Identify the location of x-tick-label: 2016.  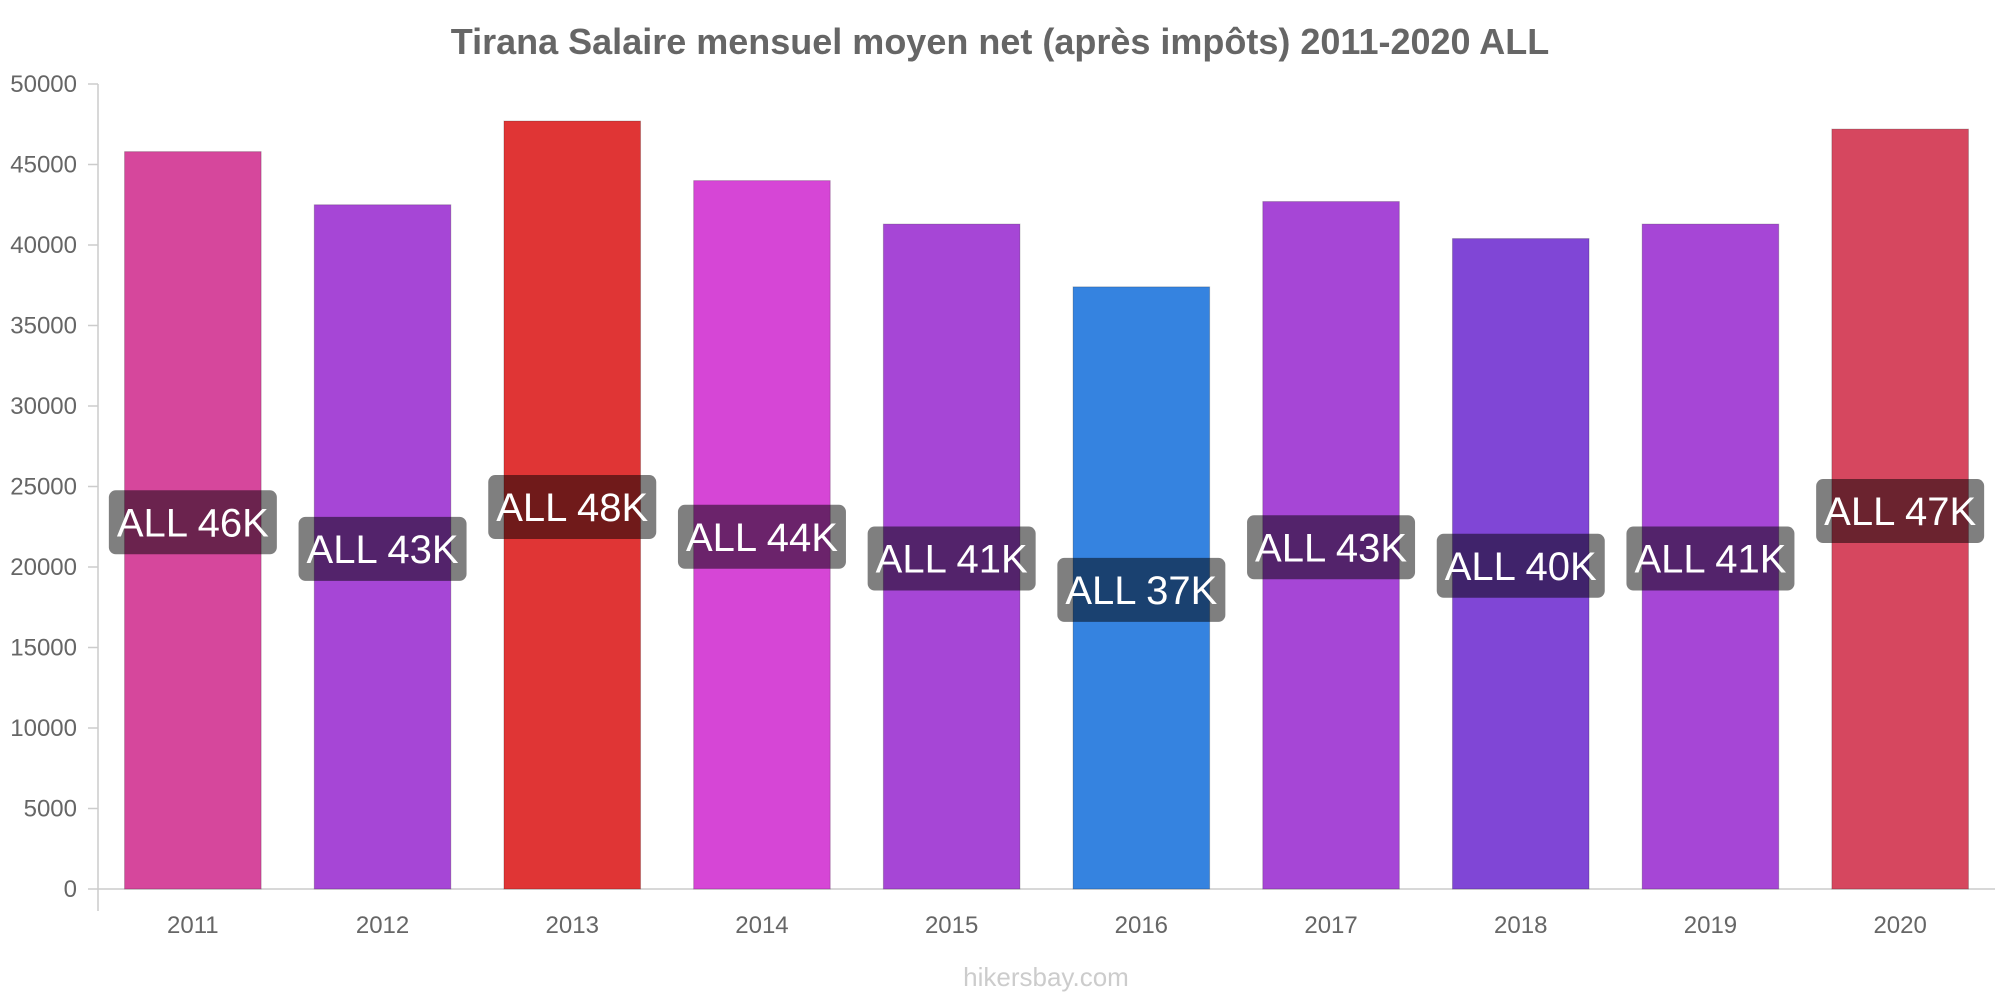
(1141, 925).